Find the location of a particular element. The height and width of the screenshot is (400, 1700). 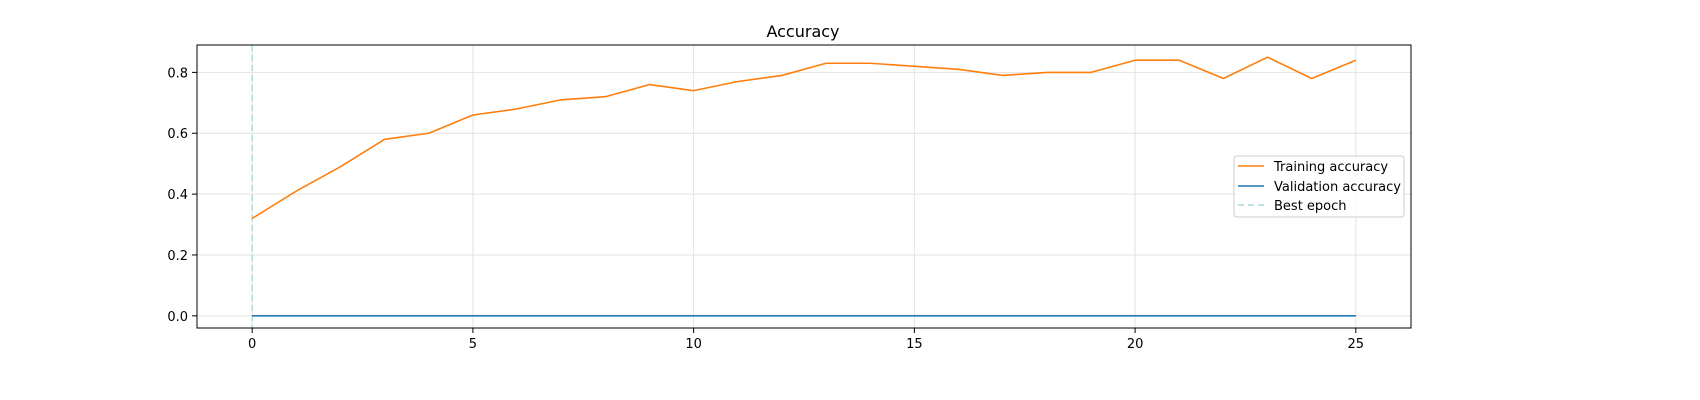

y-tick-label: 0.4 is located at coordinates (177, 195).